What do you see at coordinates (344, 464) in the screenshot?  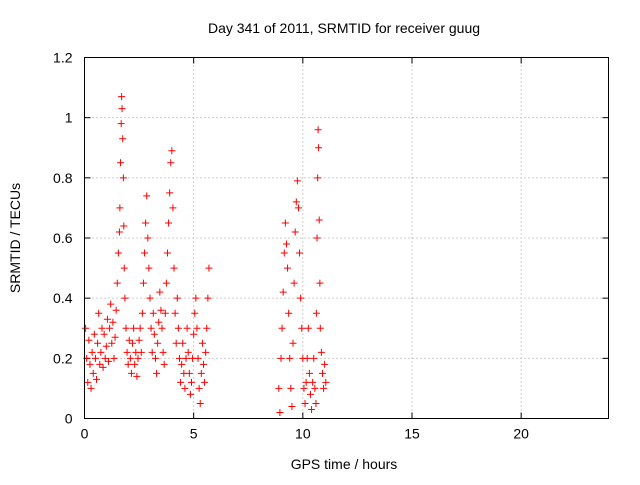 I see `x-axis-label: GPS time / hours` at bounding box center [344, 464].